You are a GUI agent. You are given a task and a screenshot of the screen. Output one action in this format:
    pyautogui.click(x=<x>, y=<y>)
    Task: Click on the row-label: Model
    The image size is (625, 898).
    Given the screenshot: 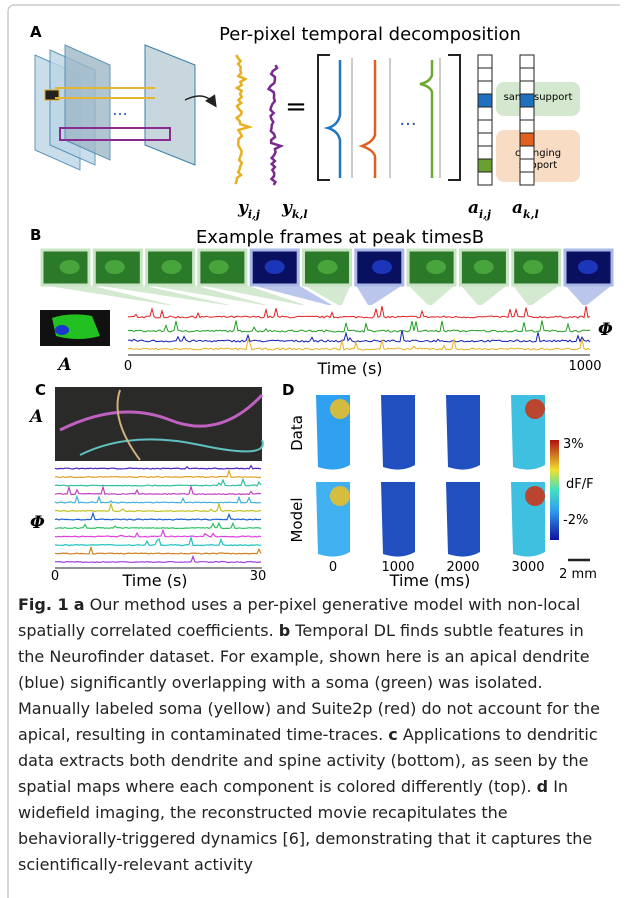 What is the action you would take?
    pyautogui.click(x=297, y=519)
    